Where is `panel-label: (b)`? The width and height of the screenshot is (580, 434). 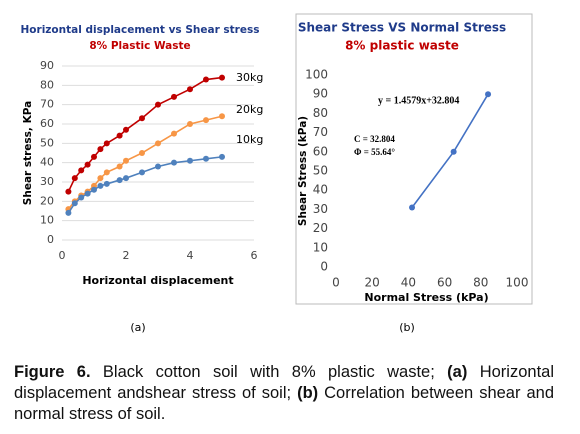 panel-label: (b) is located at coordinates (407, 327).